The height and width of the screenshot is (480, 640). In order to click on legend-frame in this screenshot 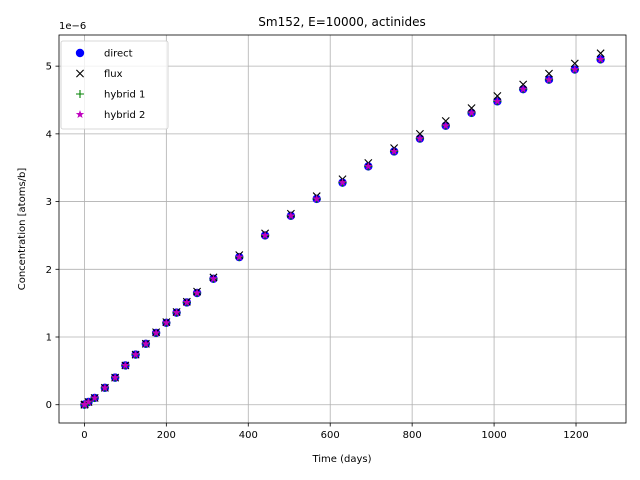, I will do `click(114, 85)`.